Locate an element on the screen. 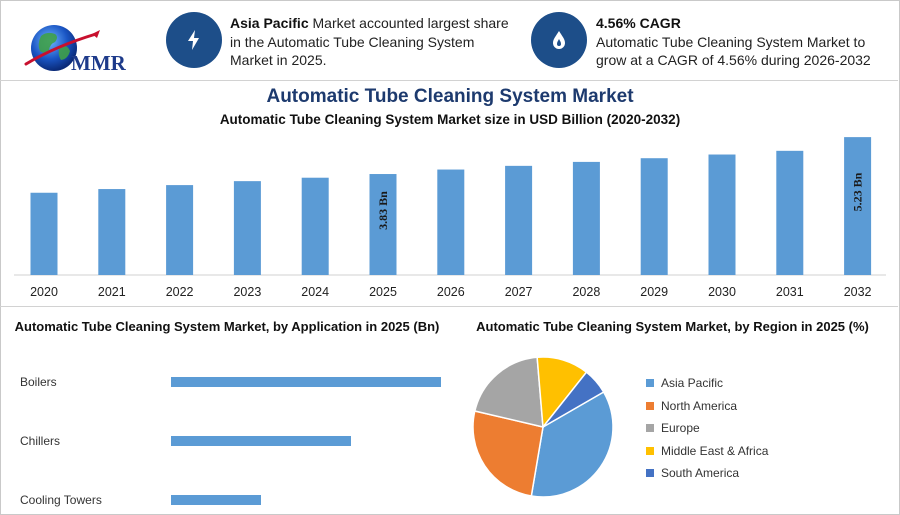 This screenshot has height=515, width=900. x-tick-label: 2023 is located at coordinates (247, 292).